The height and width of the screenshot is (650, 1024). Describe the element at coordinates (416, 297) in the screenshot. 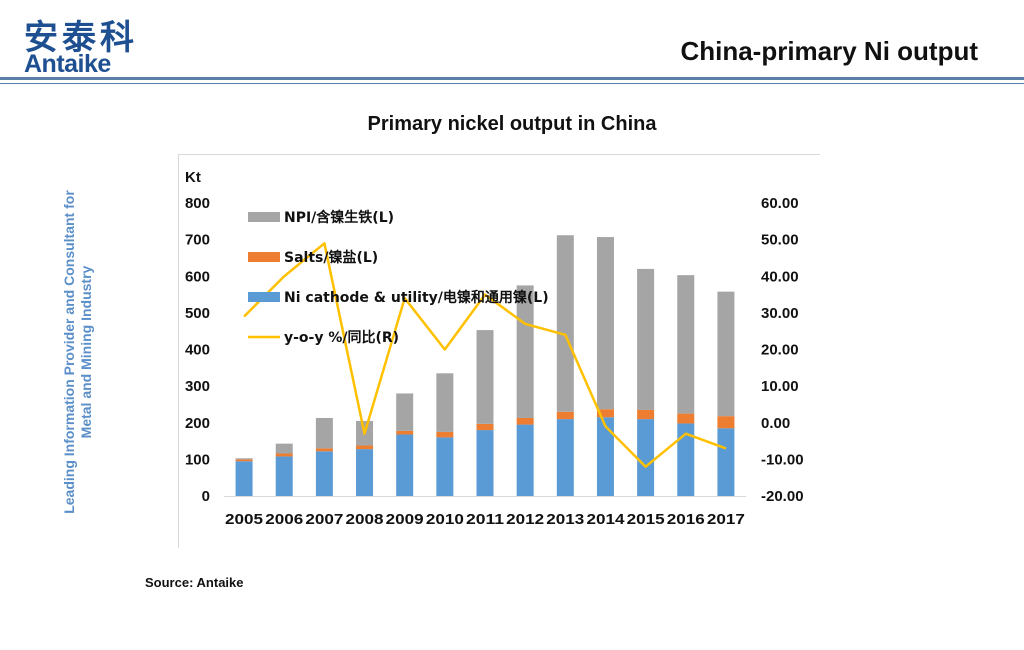

I see `legend-ni-cathode-label: Ni cathode & utility/电镍和通用镍(L)` at that location.